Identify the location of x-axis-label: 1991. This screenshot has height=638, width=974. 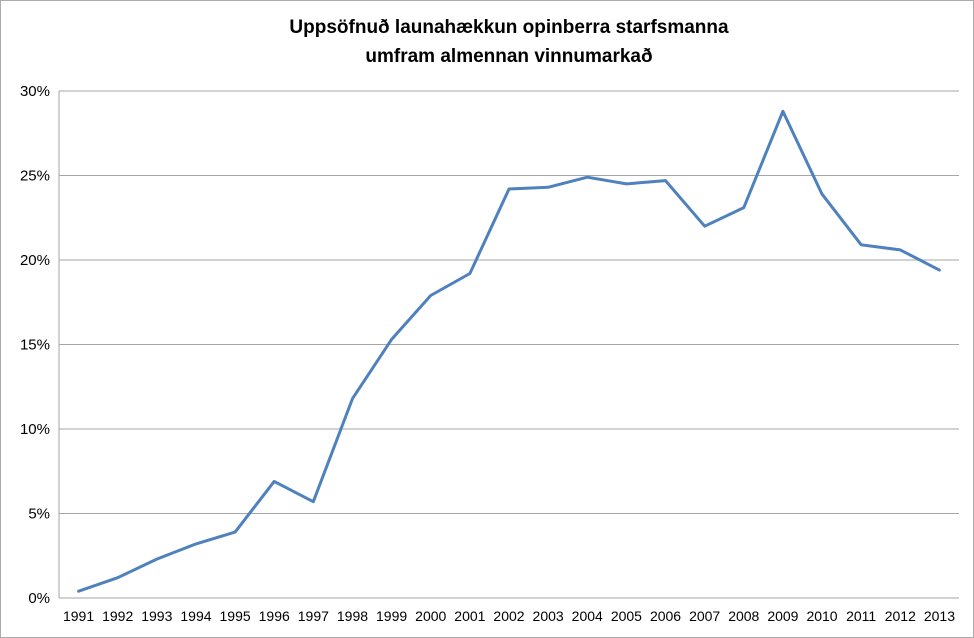
(78, 616).